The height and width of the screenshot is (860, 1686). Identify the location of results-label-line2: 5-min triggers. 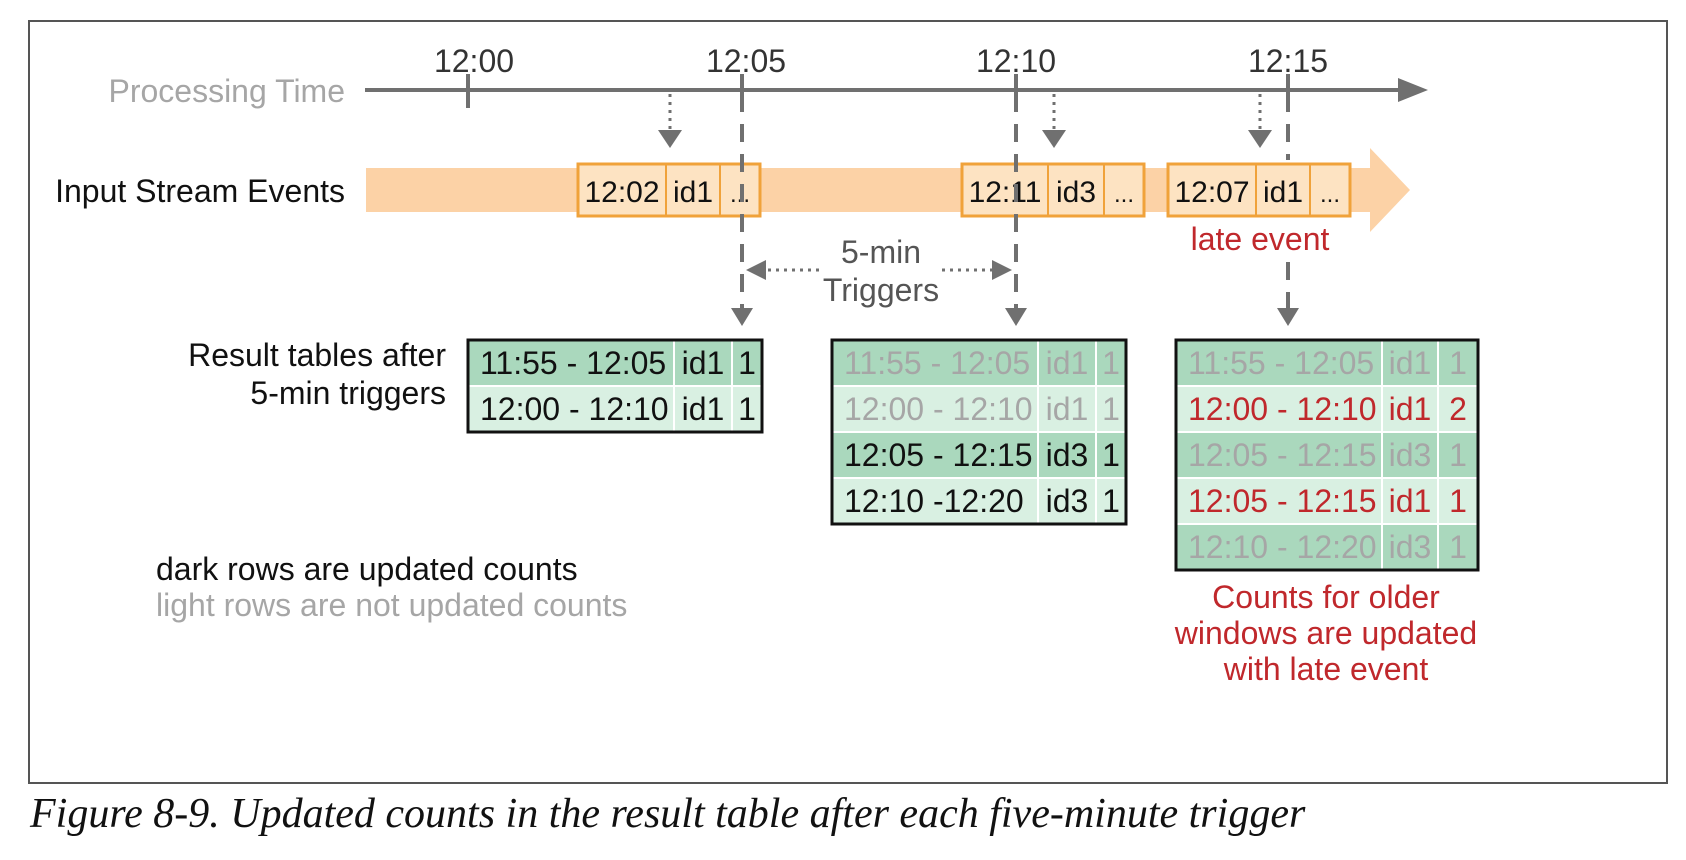
(348, 393).